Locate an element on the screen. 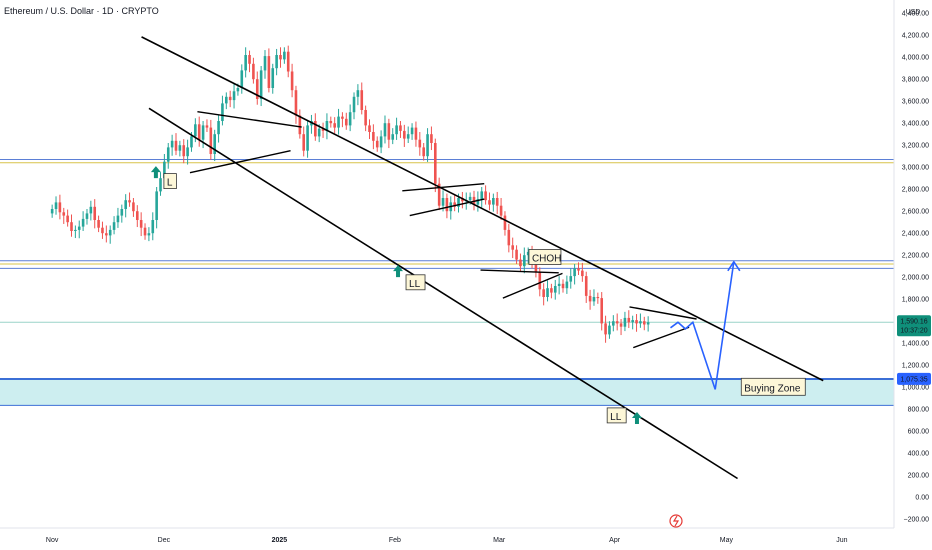 The height and width of the screenshot is (550, 932). time-tick: Dec is located at coordinates (164, 540).